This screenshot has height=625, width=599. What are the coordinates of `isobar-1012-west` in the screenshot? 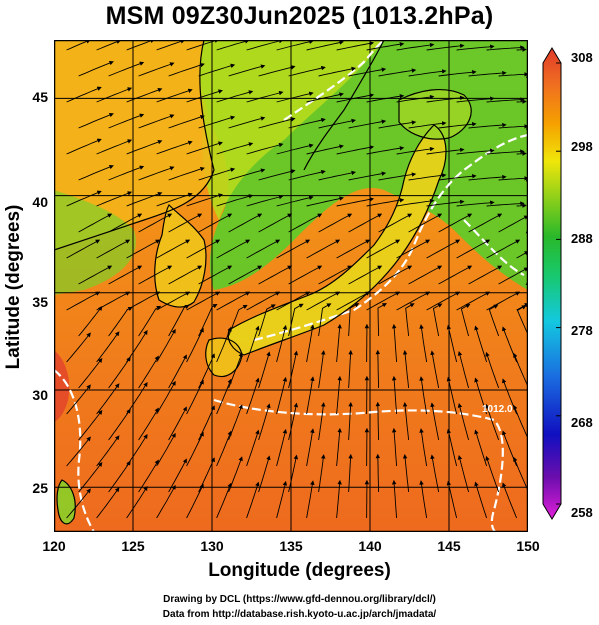 It's located at (74, 450).